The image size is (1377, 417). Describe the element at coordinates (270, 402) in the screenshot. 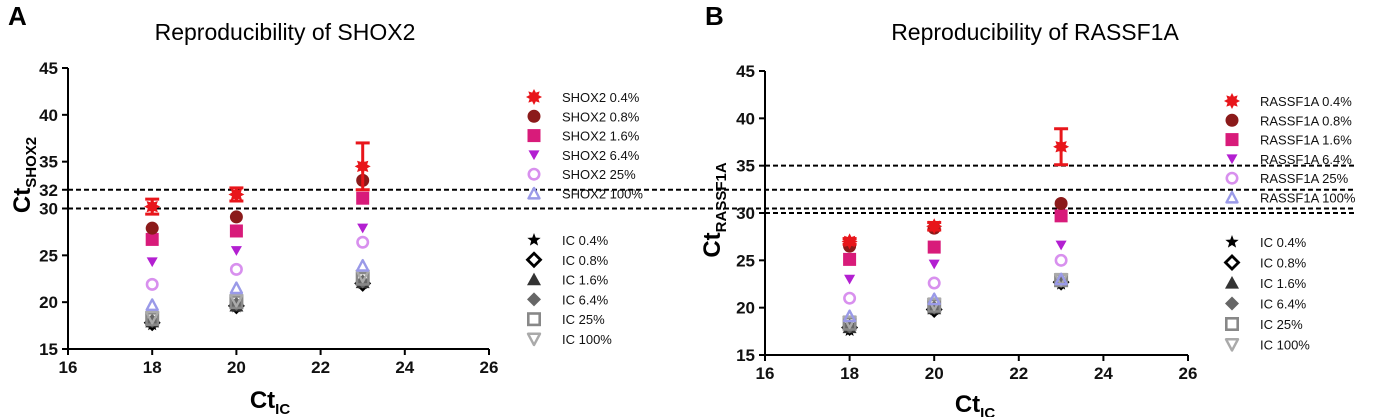

I see `panel-a-x-axis-label: CtIC` at that location.